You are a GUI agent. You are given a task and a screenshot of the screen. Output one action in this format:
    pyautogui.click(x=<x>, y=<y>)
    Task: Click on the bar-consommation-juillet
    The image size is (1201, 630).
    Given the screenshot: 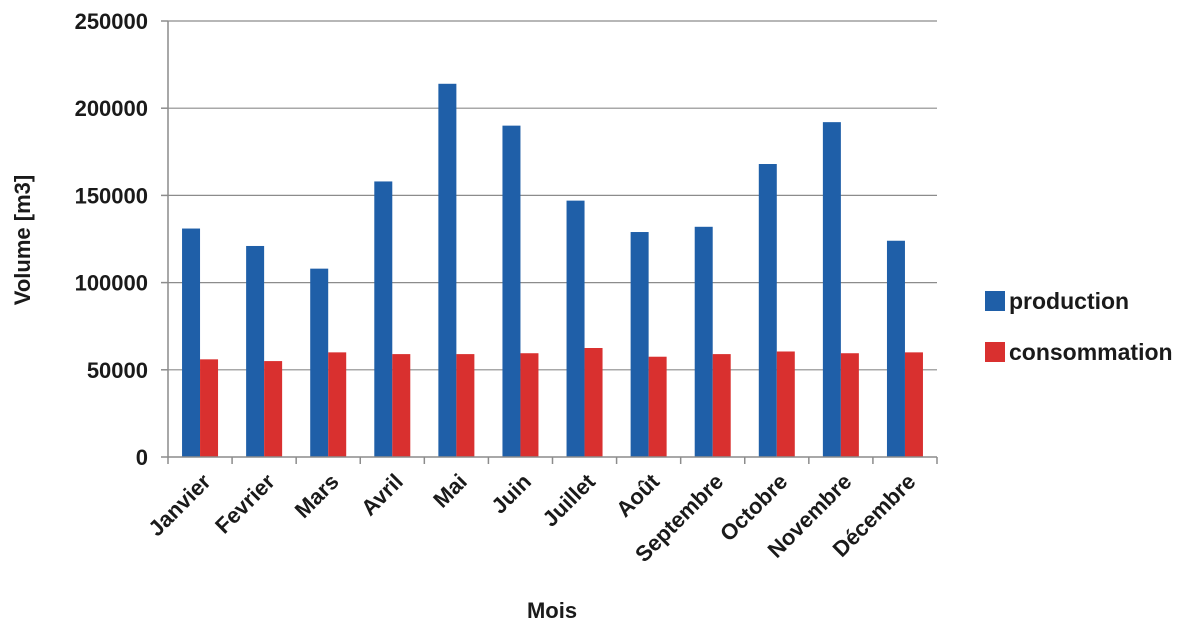 What is the action you would take?
    pyautogui.click(x=593, y=402)
    